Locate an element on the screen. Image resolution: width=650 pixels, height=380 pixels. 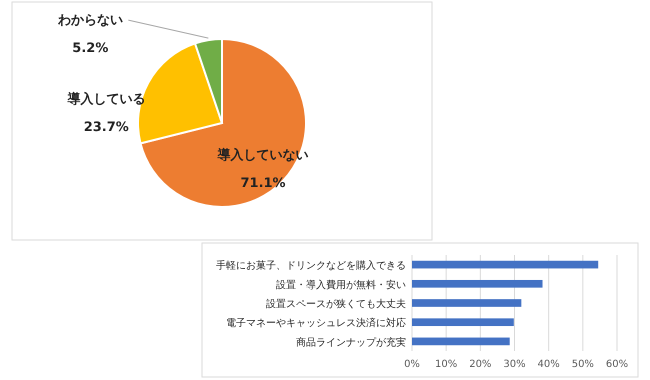
x-tick-label: 0% is located at coordinates (412, 364).